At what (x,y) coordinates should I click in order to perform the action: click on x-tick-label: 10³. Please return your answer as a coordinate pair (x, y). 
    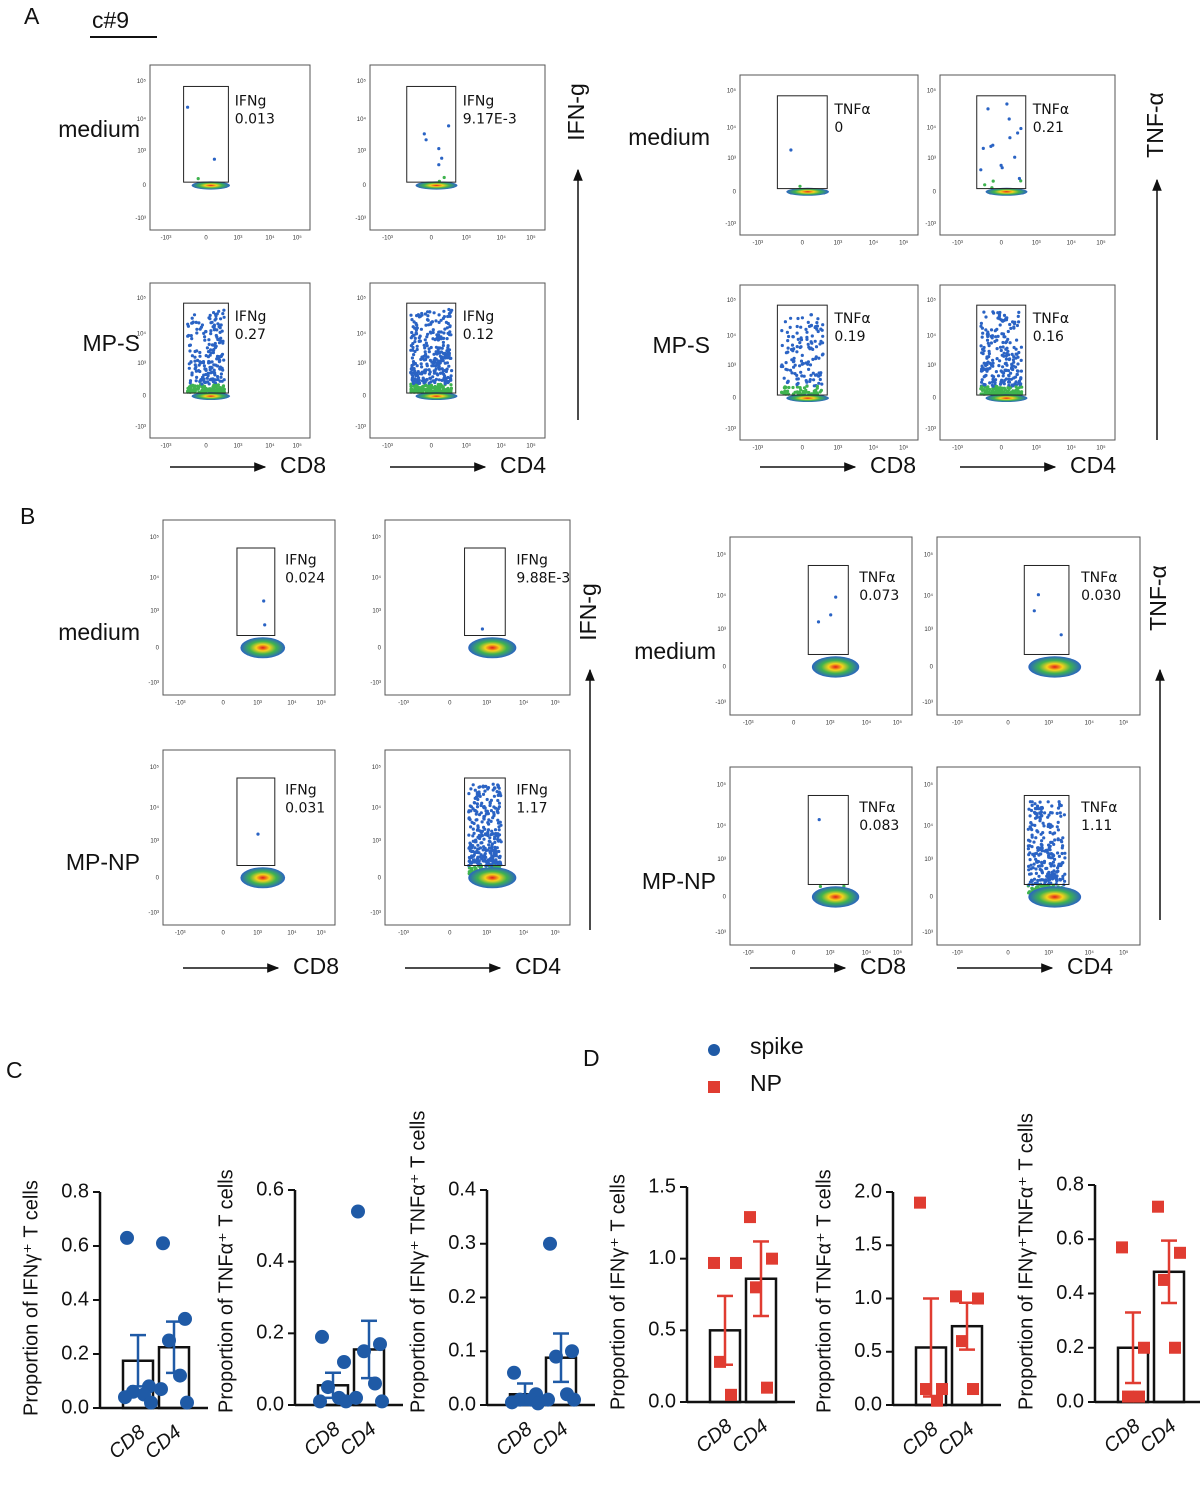
    Looking at the image, I should click on (466, 239).